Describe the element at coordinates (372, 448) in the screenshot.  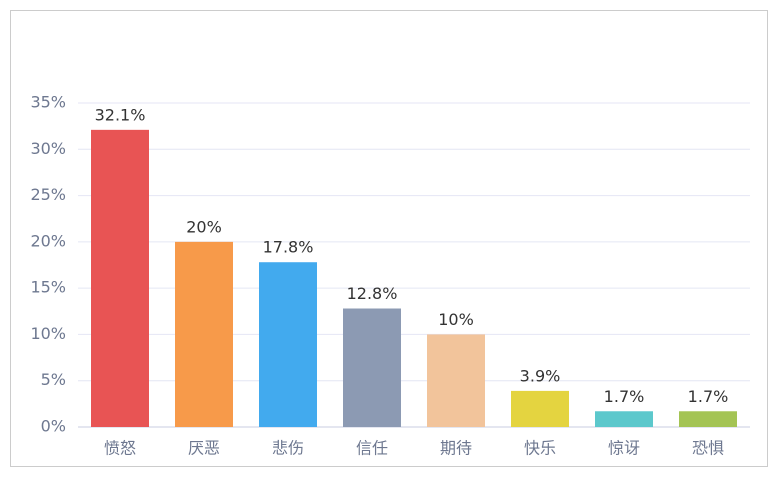
I see `x-tick-label: 信任` at that location.